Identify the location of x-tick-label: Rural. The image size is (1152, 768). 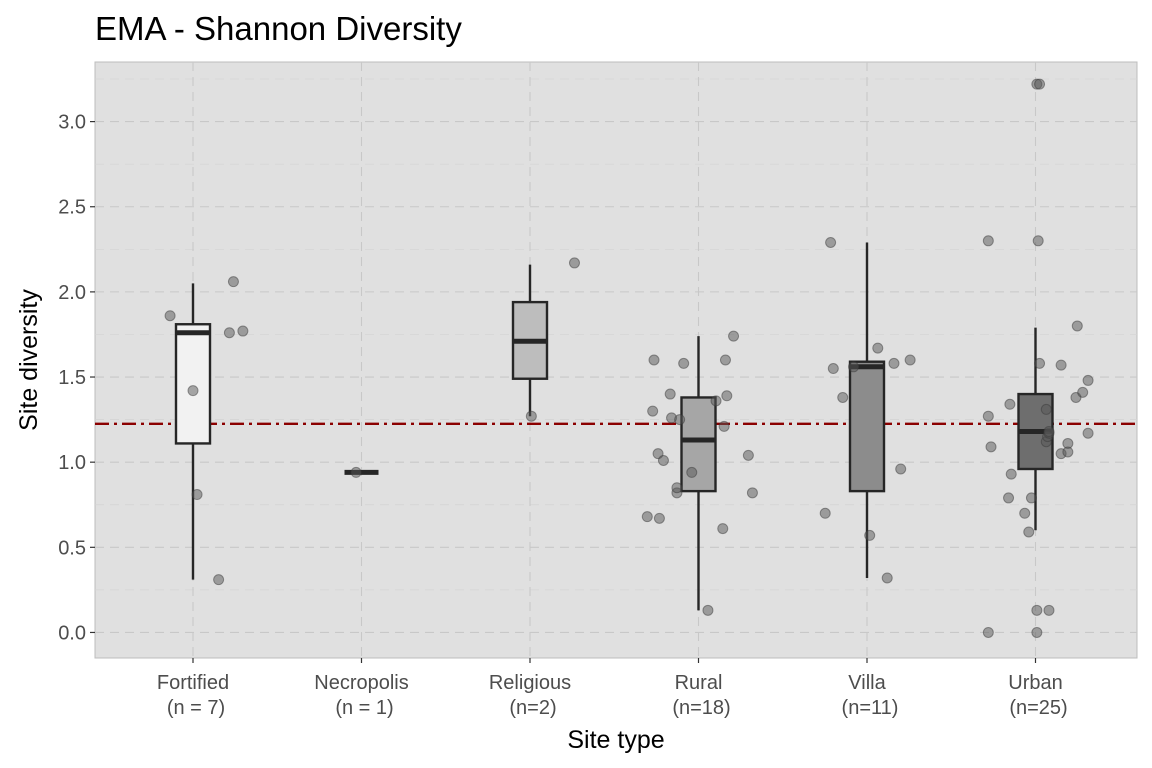
(699, 683).